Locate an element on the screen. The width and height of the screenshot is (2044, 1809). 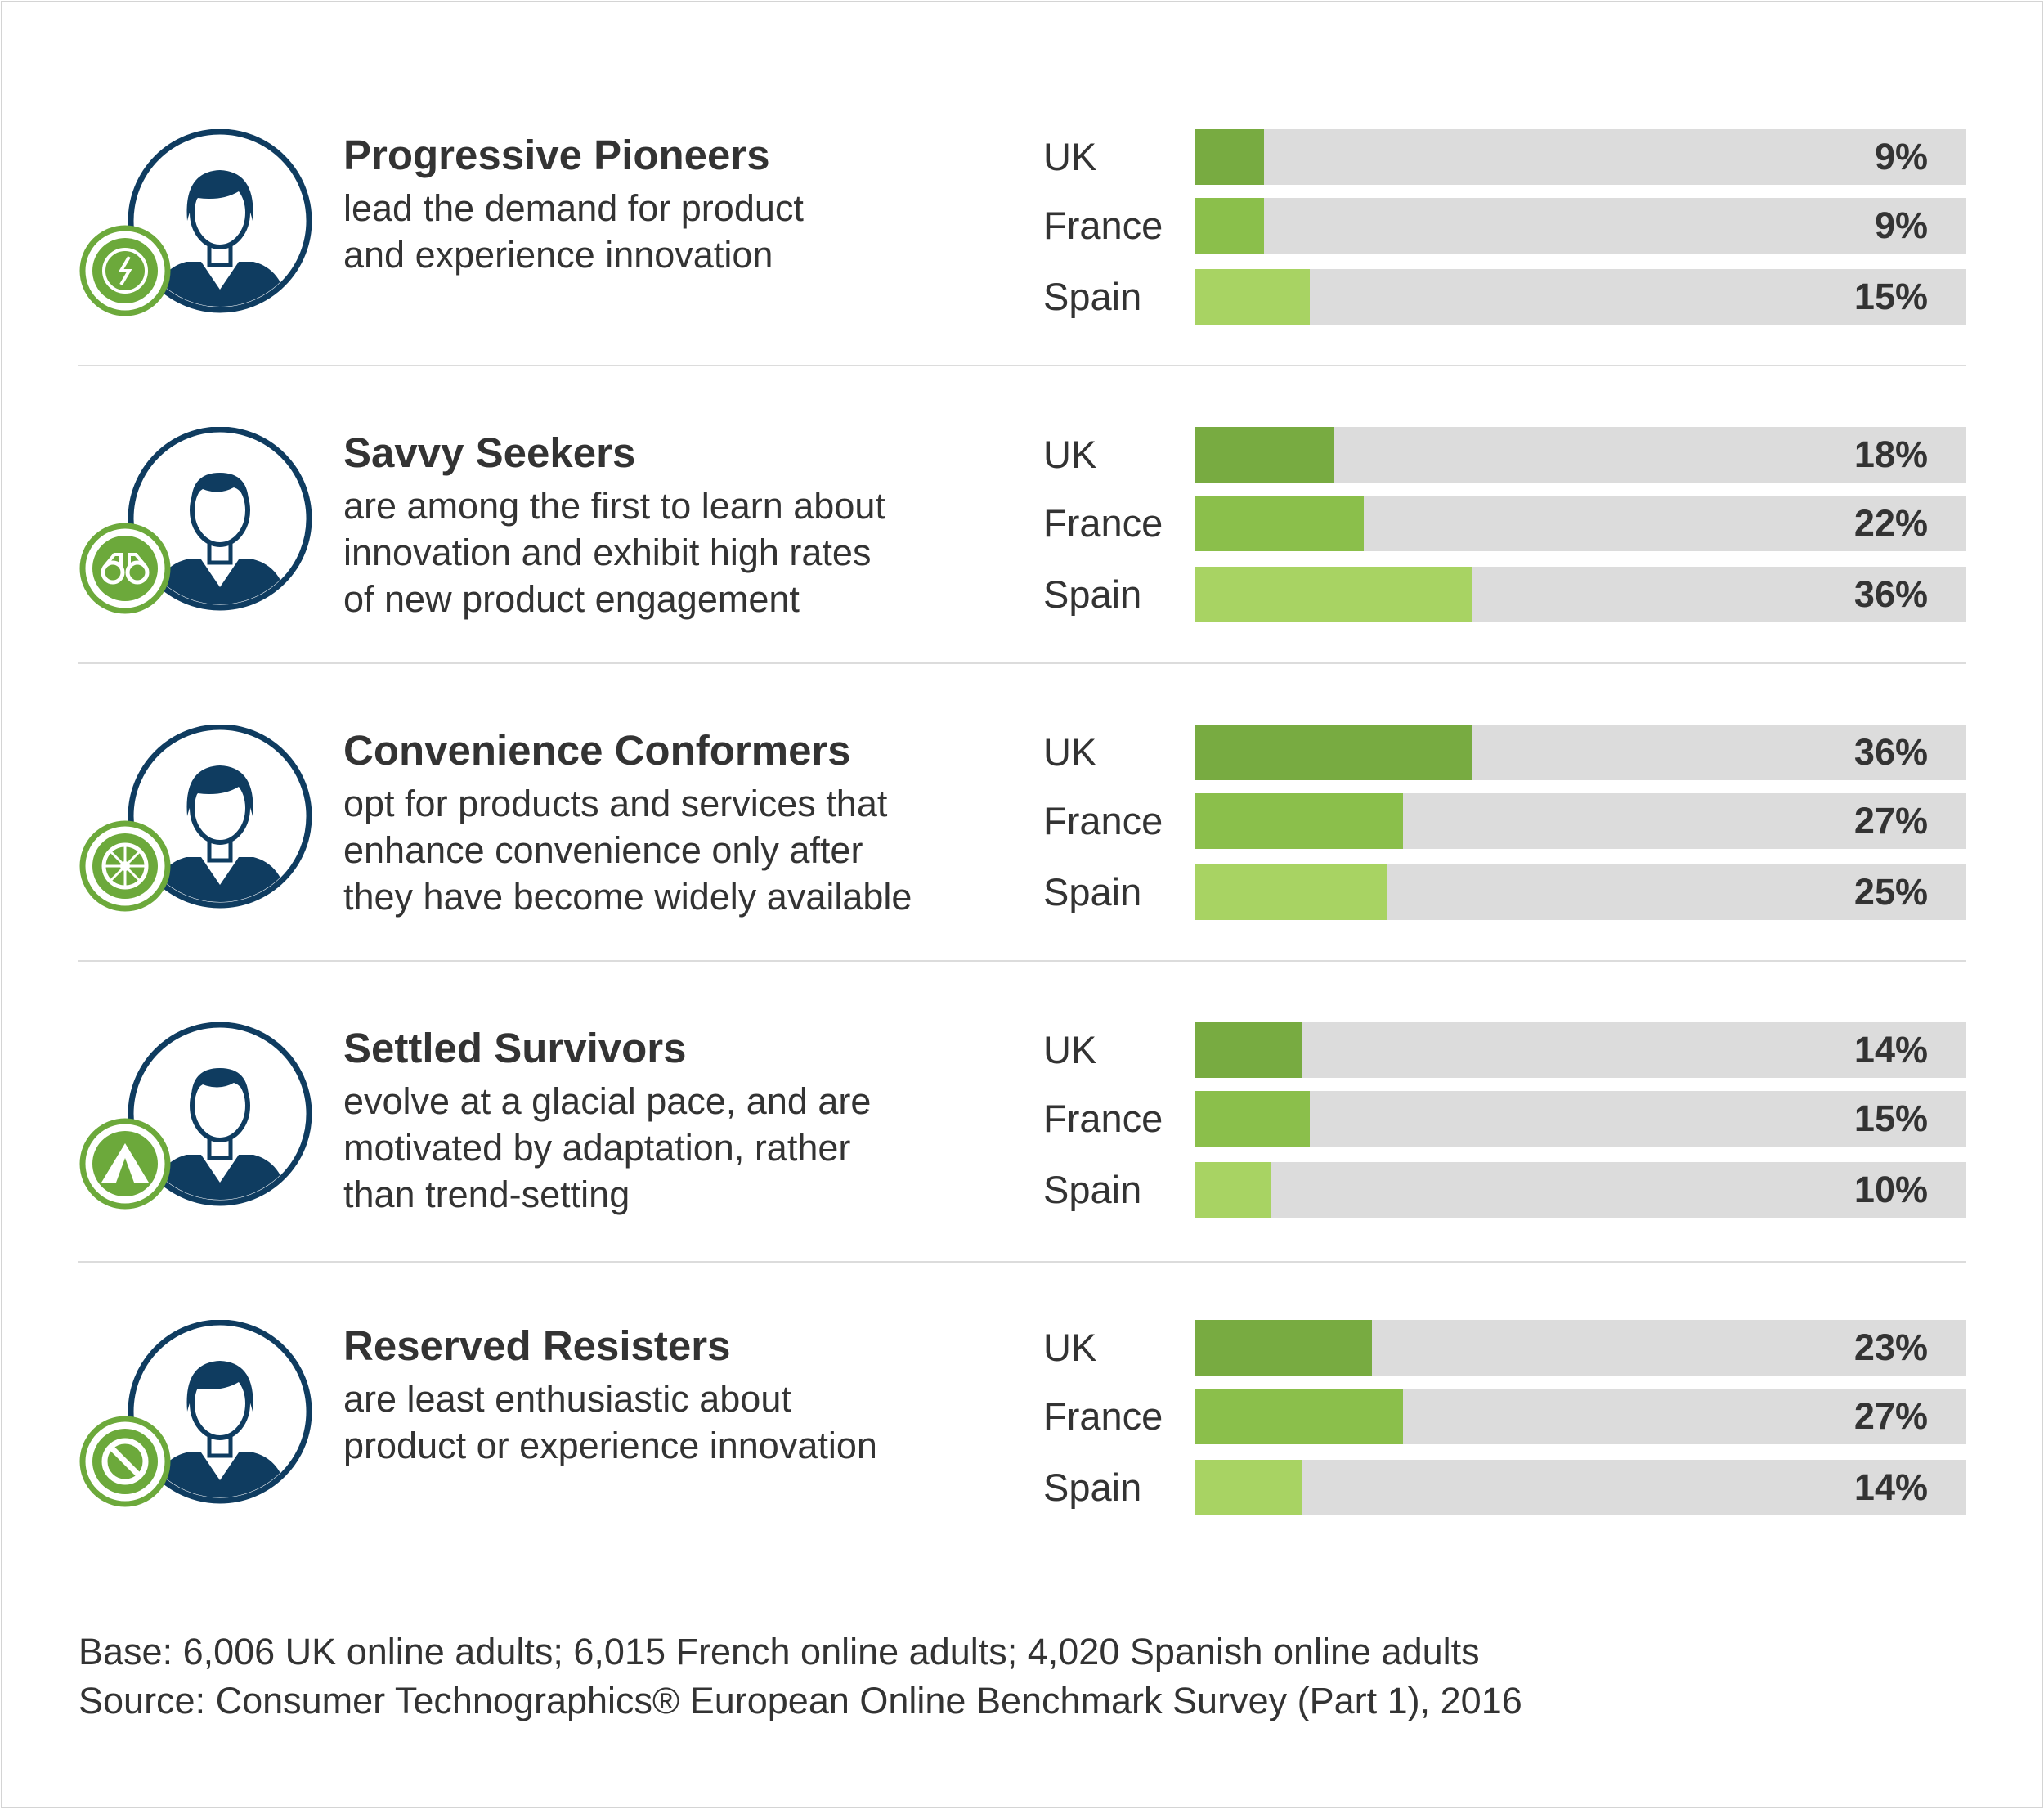
segment-description-line: product or experience innovation is located at coordinates (610, 1445).